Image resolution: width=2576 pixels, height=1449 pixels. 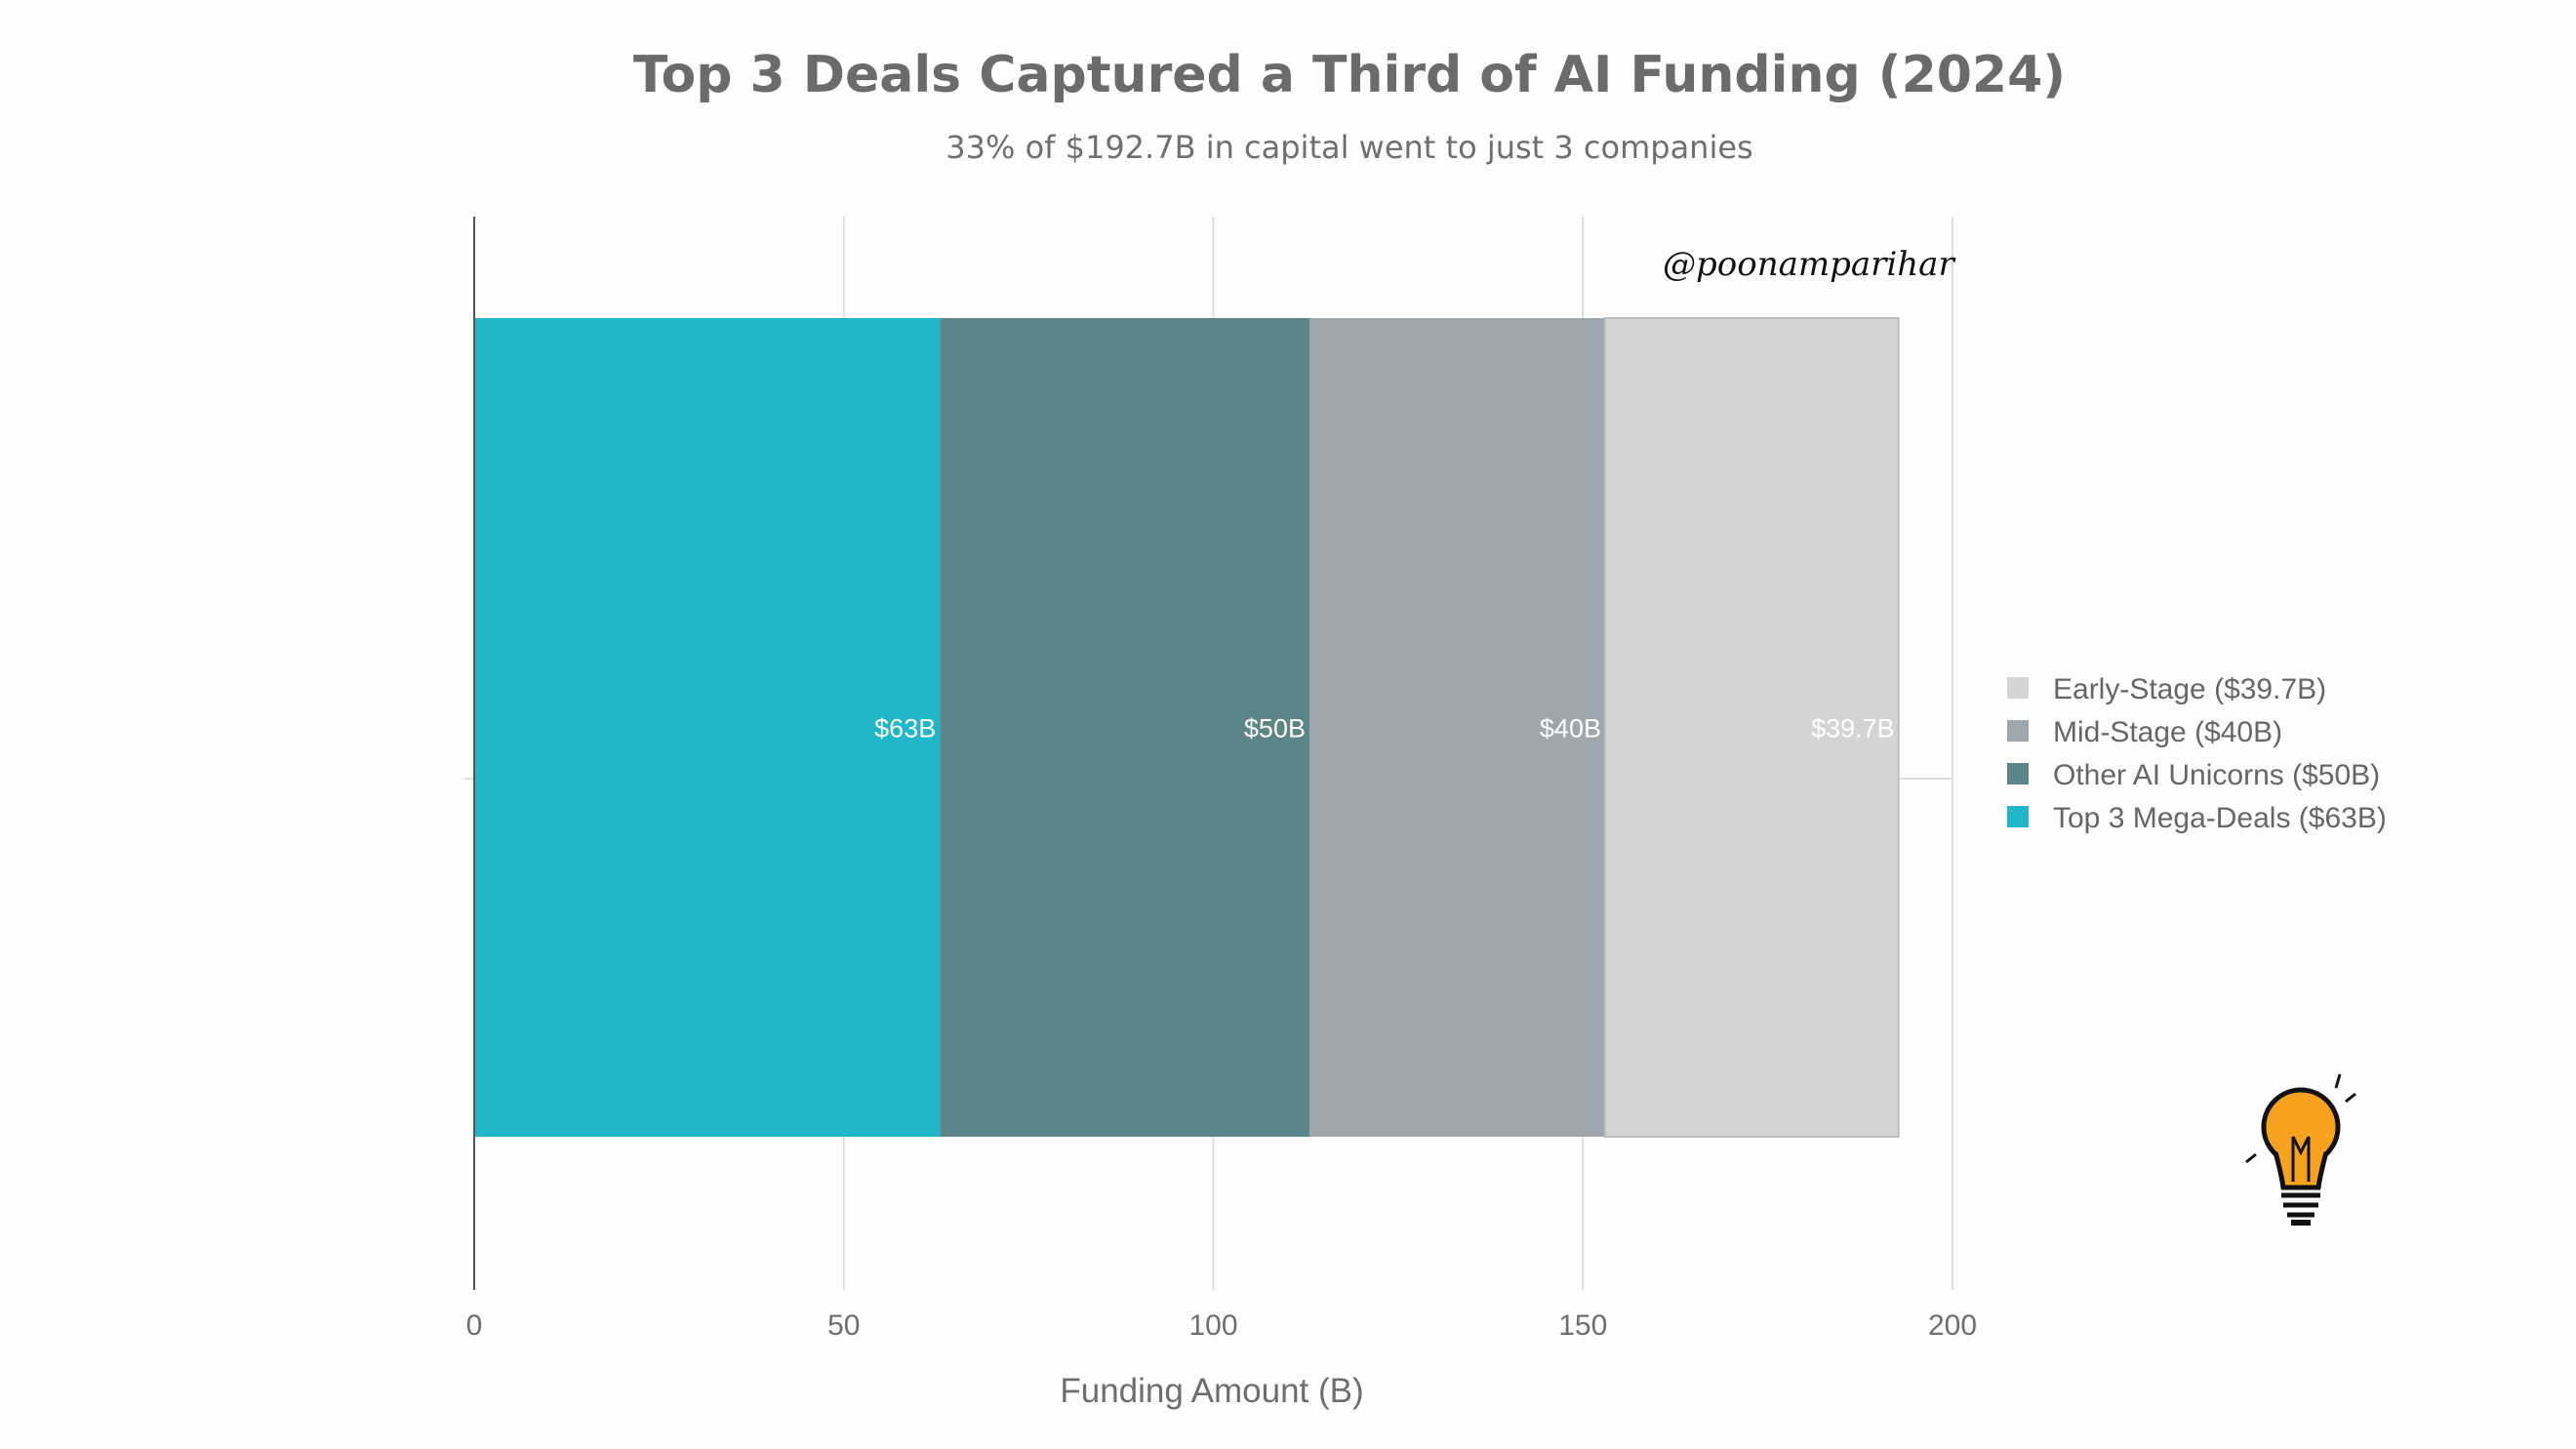 What do you see at coordinates (2167, 732) in the screenshot?
I see `legend-label-2: Mid-Stage ($40B)` at bounding box center [2167, 732].